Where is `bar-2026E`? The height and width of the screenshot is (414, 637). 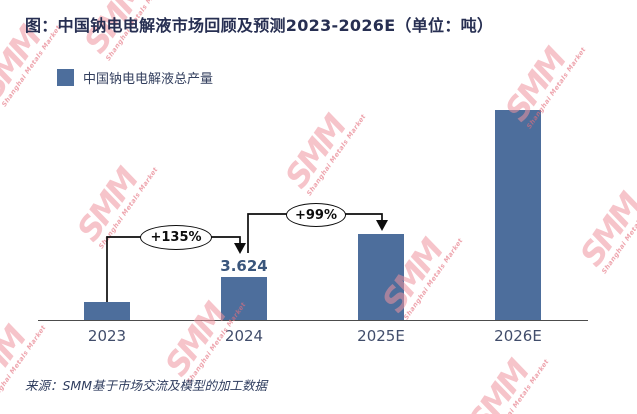 bar-2026E is located at coordinates (518, 215).